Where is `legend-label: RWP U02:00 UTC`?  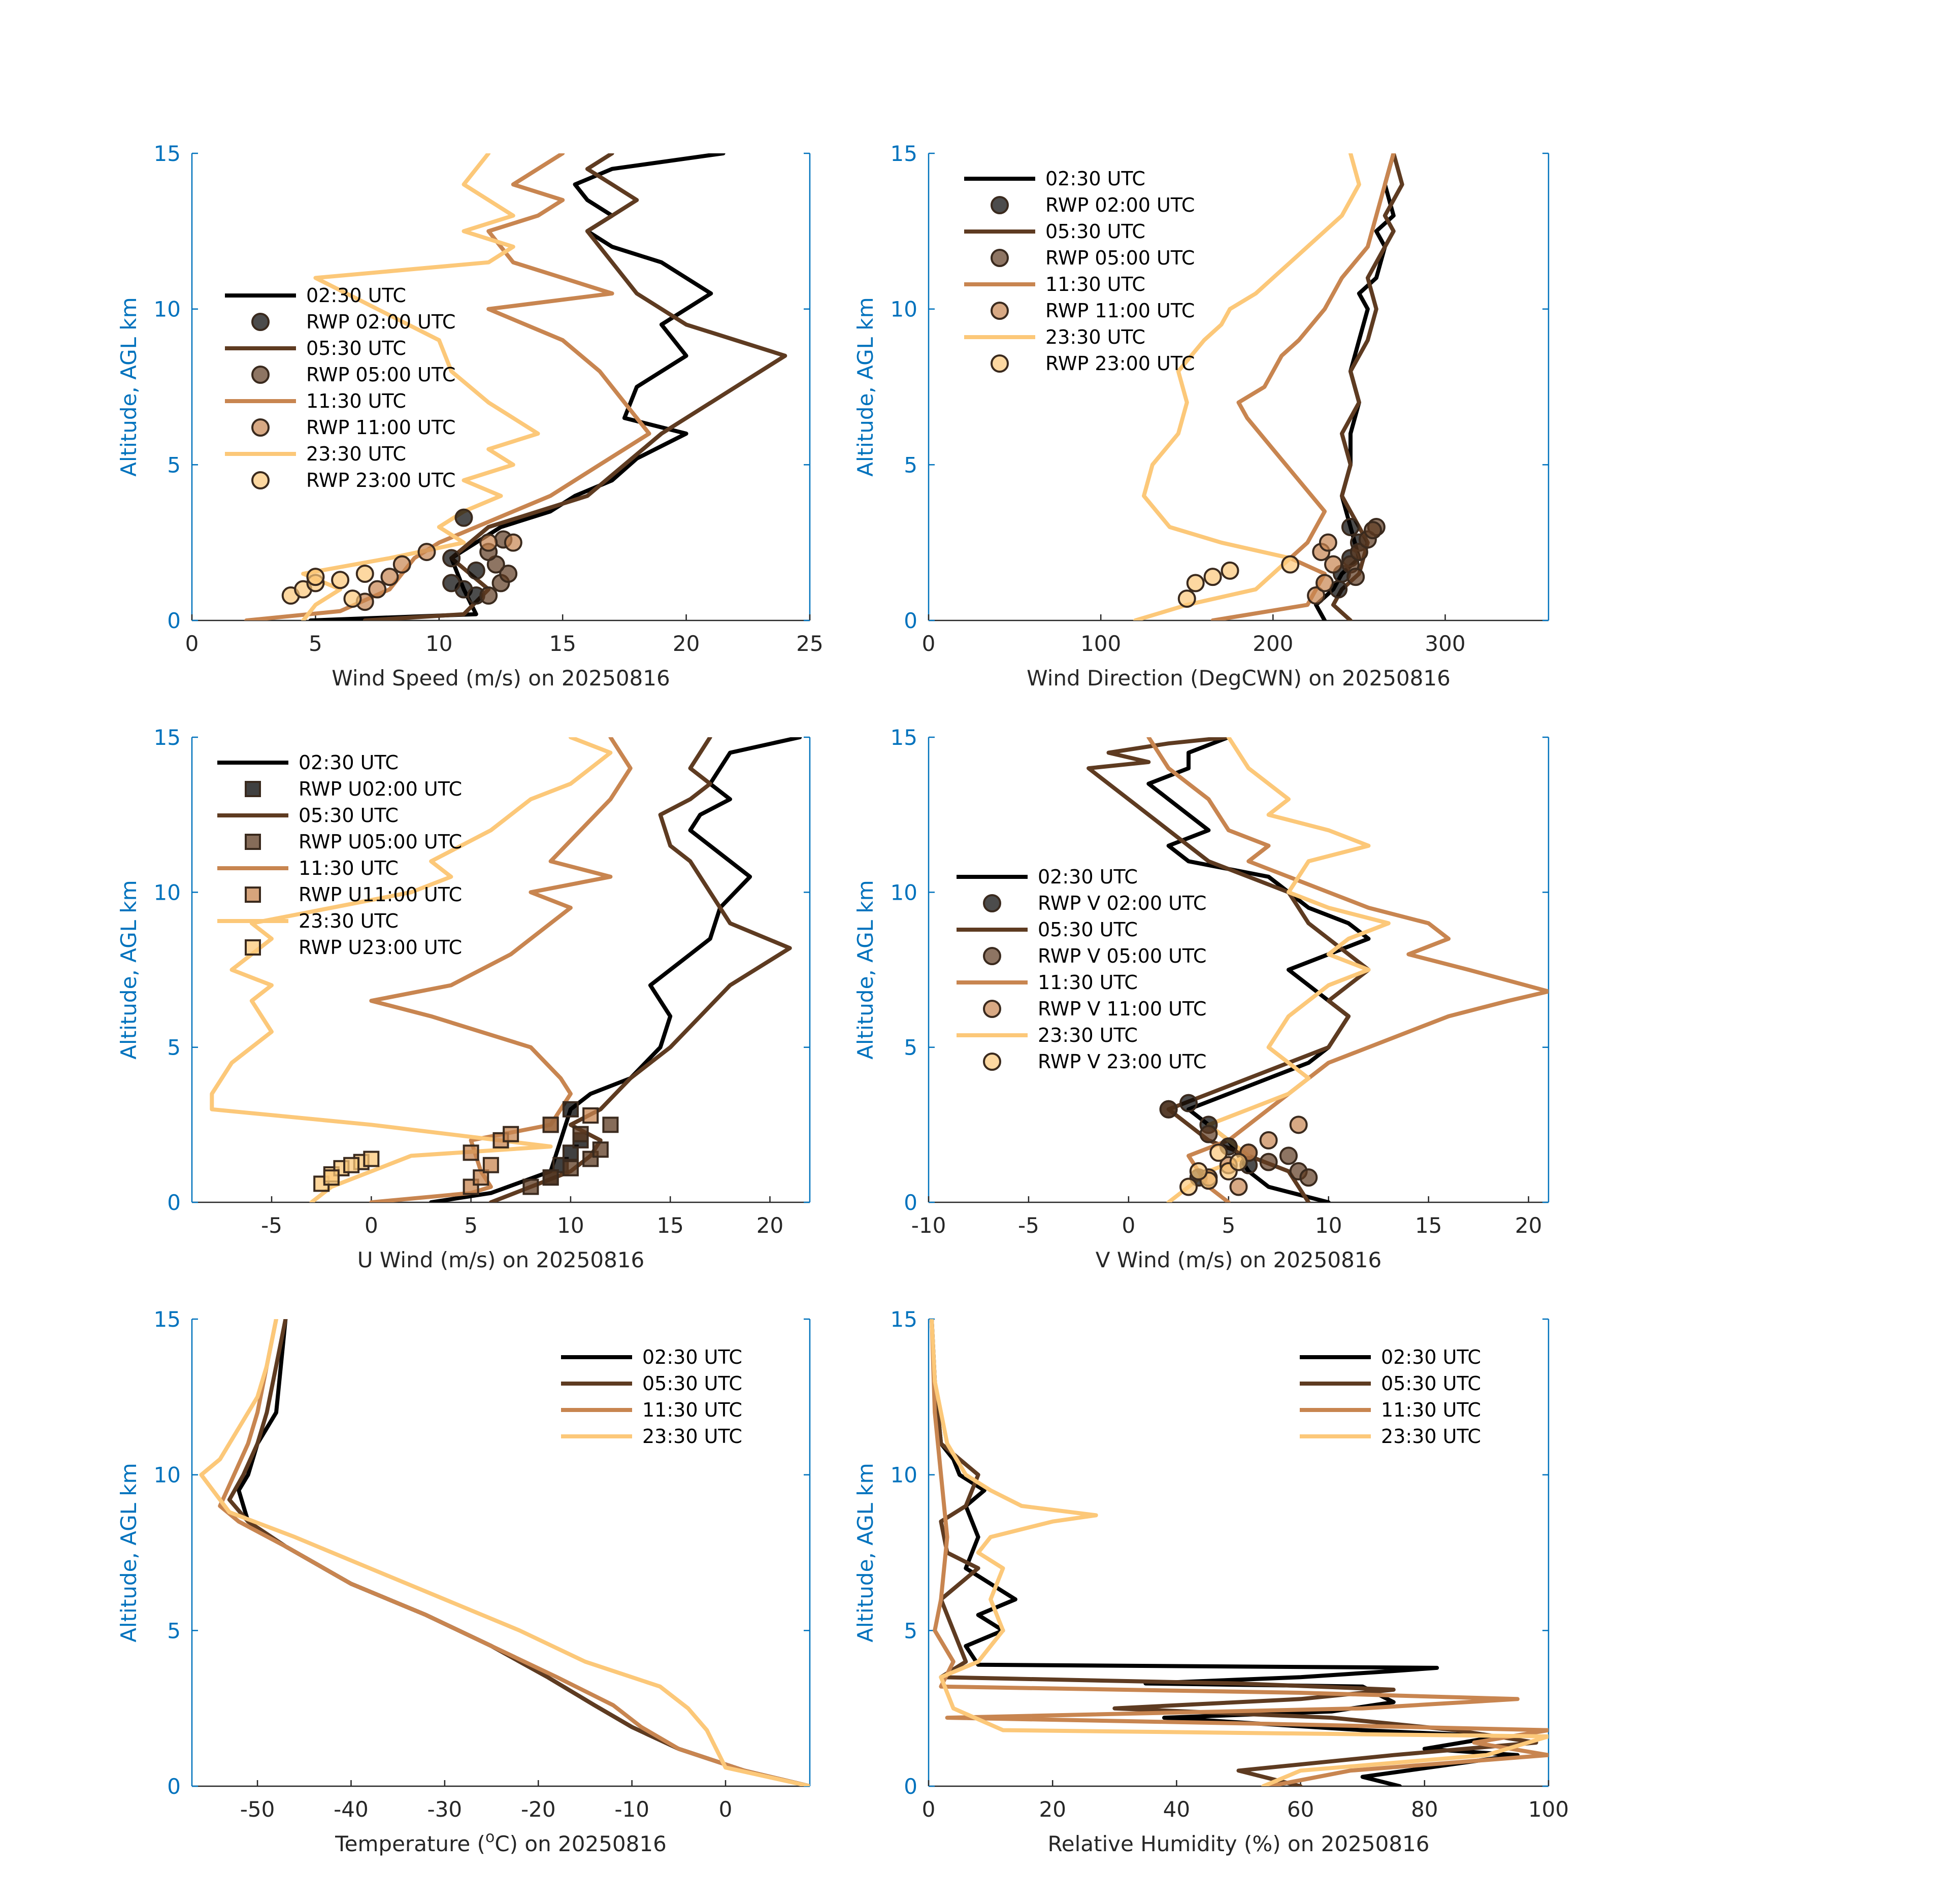 legend-label: RWP U02:00 UTC is located at coordinates (380, 789).